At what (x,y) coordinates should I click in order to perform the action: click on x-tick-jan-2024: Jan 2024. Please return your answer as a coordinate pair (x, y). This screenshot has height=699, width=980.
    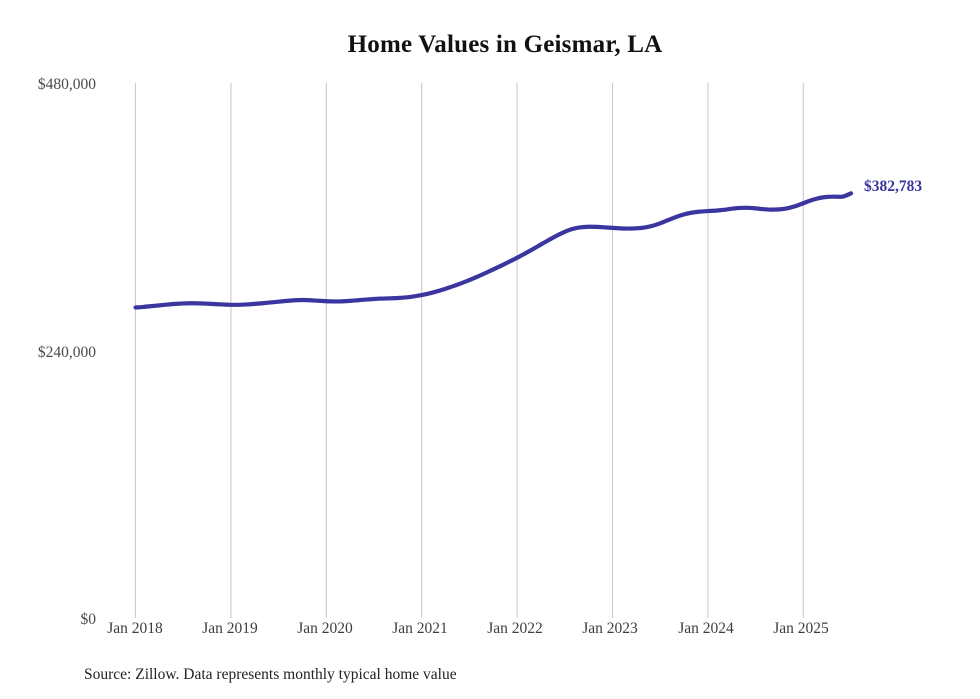
    Looking at the image, I should click on (706, 628).